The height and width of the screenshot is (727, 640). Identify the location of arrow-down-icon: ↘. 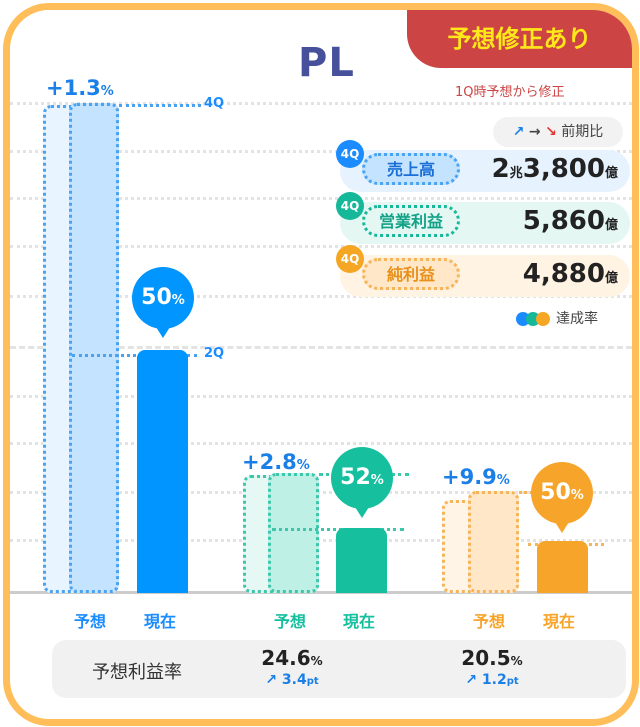
(551, 132).